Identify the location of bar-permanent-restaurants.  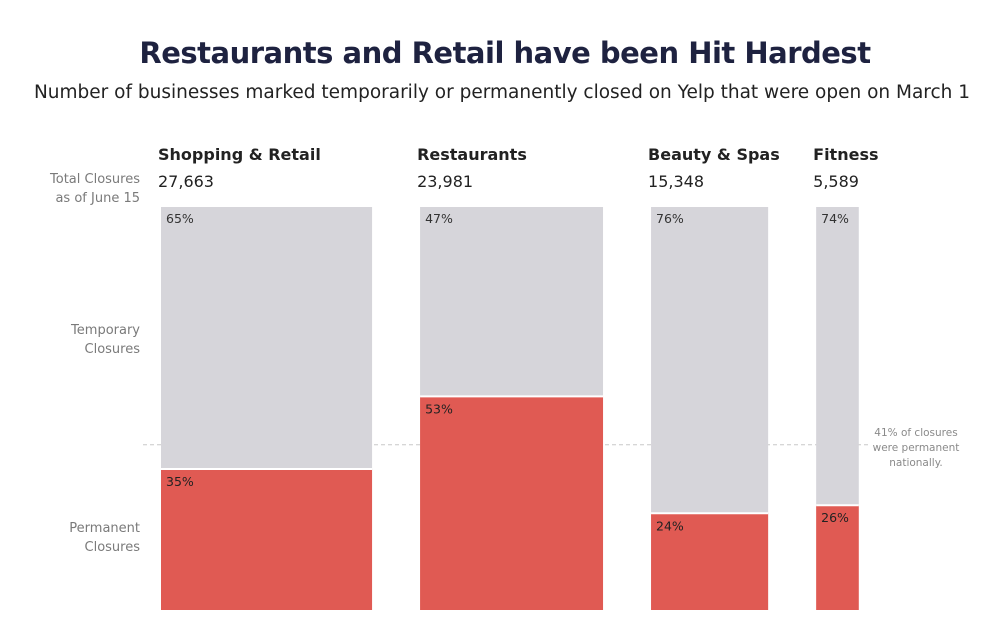
(512, 503).